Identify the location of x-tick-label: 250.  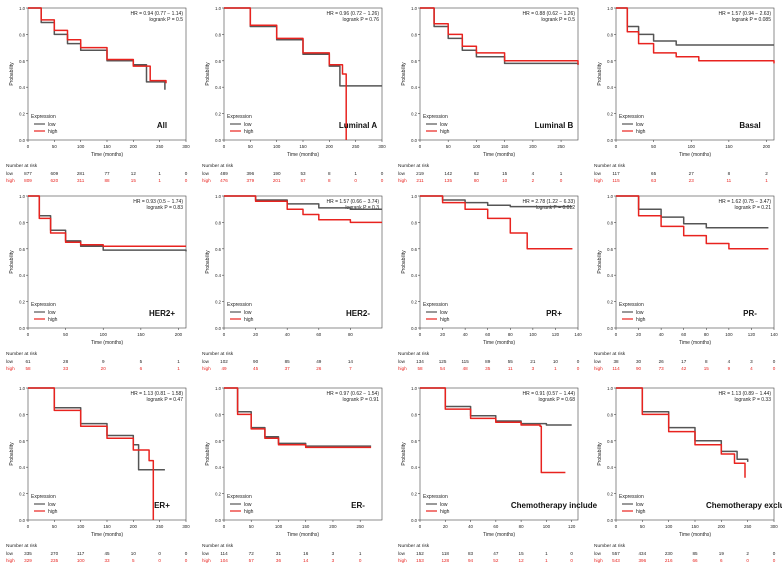
(160, 526).